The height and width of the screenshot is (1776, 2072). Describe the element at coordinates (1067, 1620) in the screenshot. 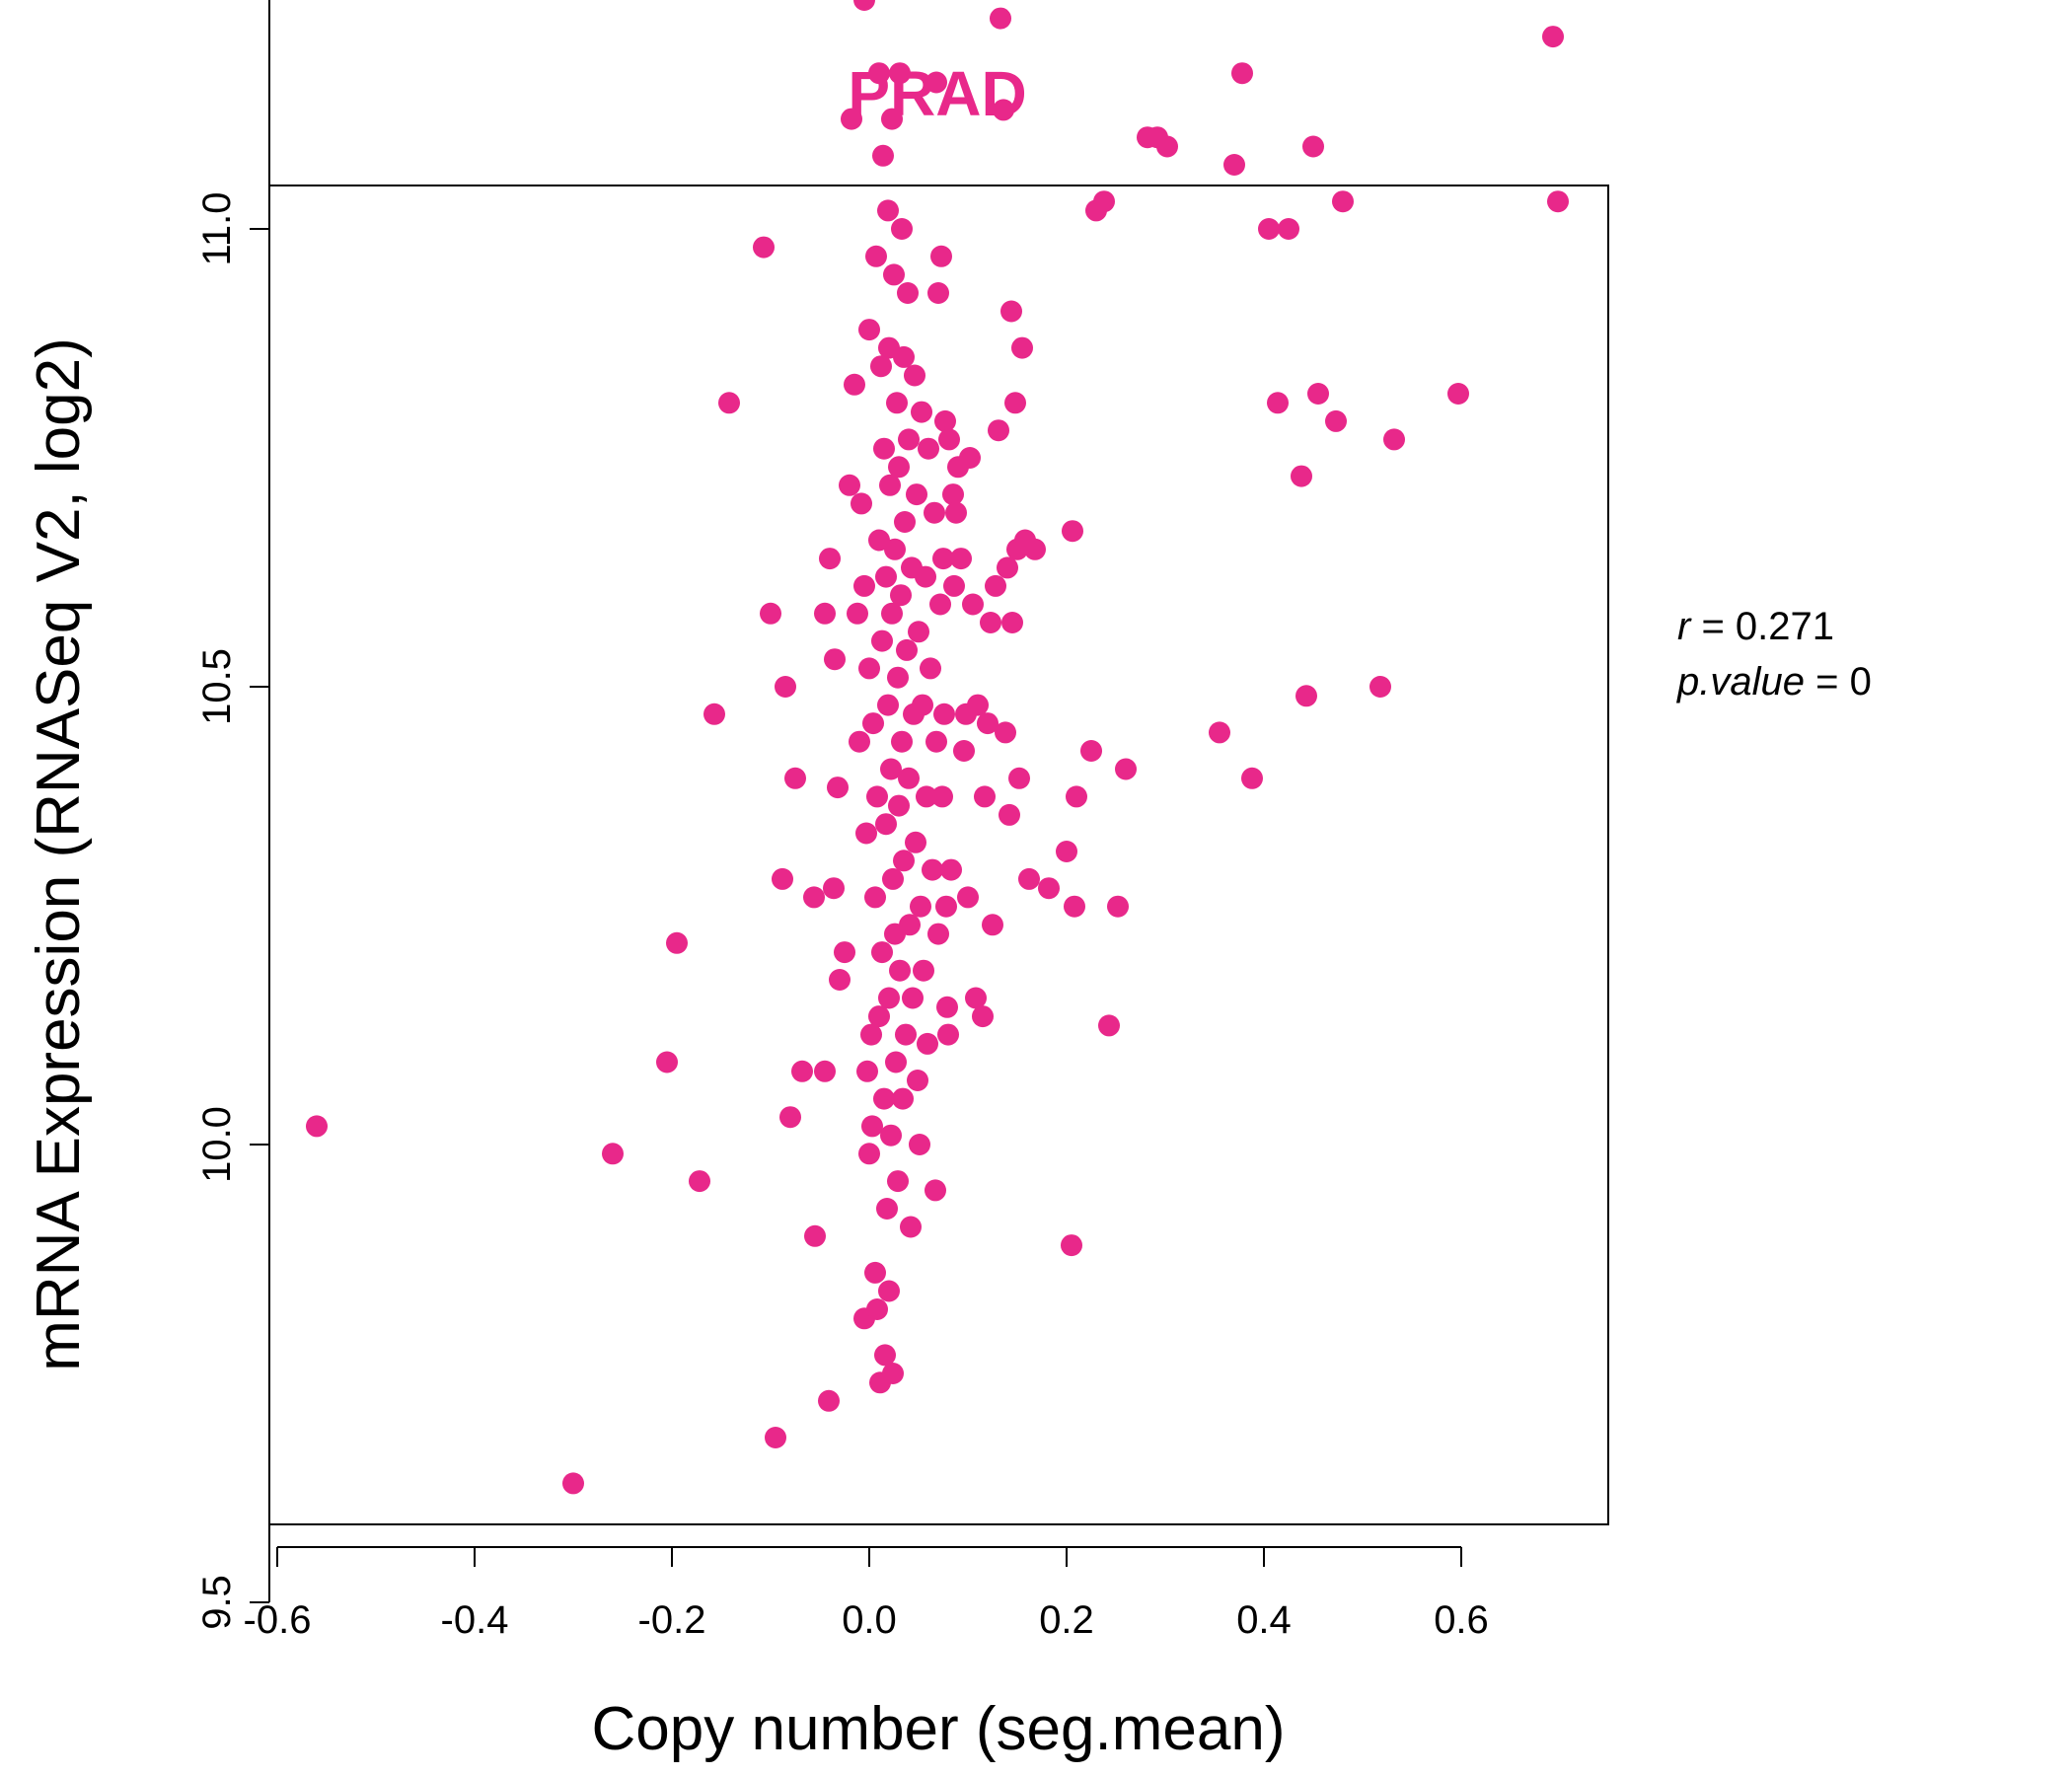

I see `x-tick-label: 0.2` at that location.